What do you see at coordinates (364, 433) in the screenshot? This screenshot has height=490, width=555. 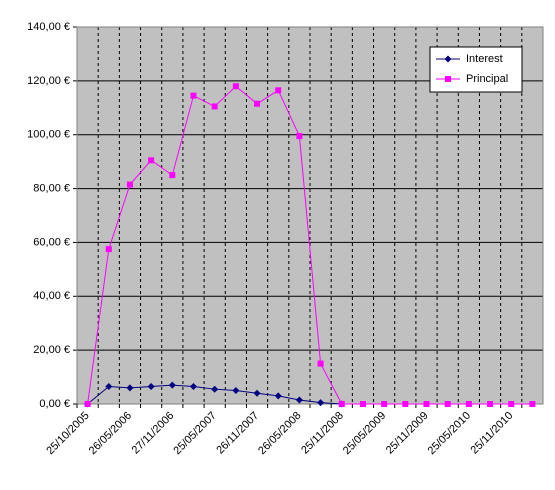 I see `x-tick-label: 25/05/2009` at bounding box center [364, 433].